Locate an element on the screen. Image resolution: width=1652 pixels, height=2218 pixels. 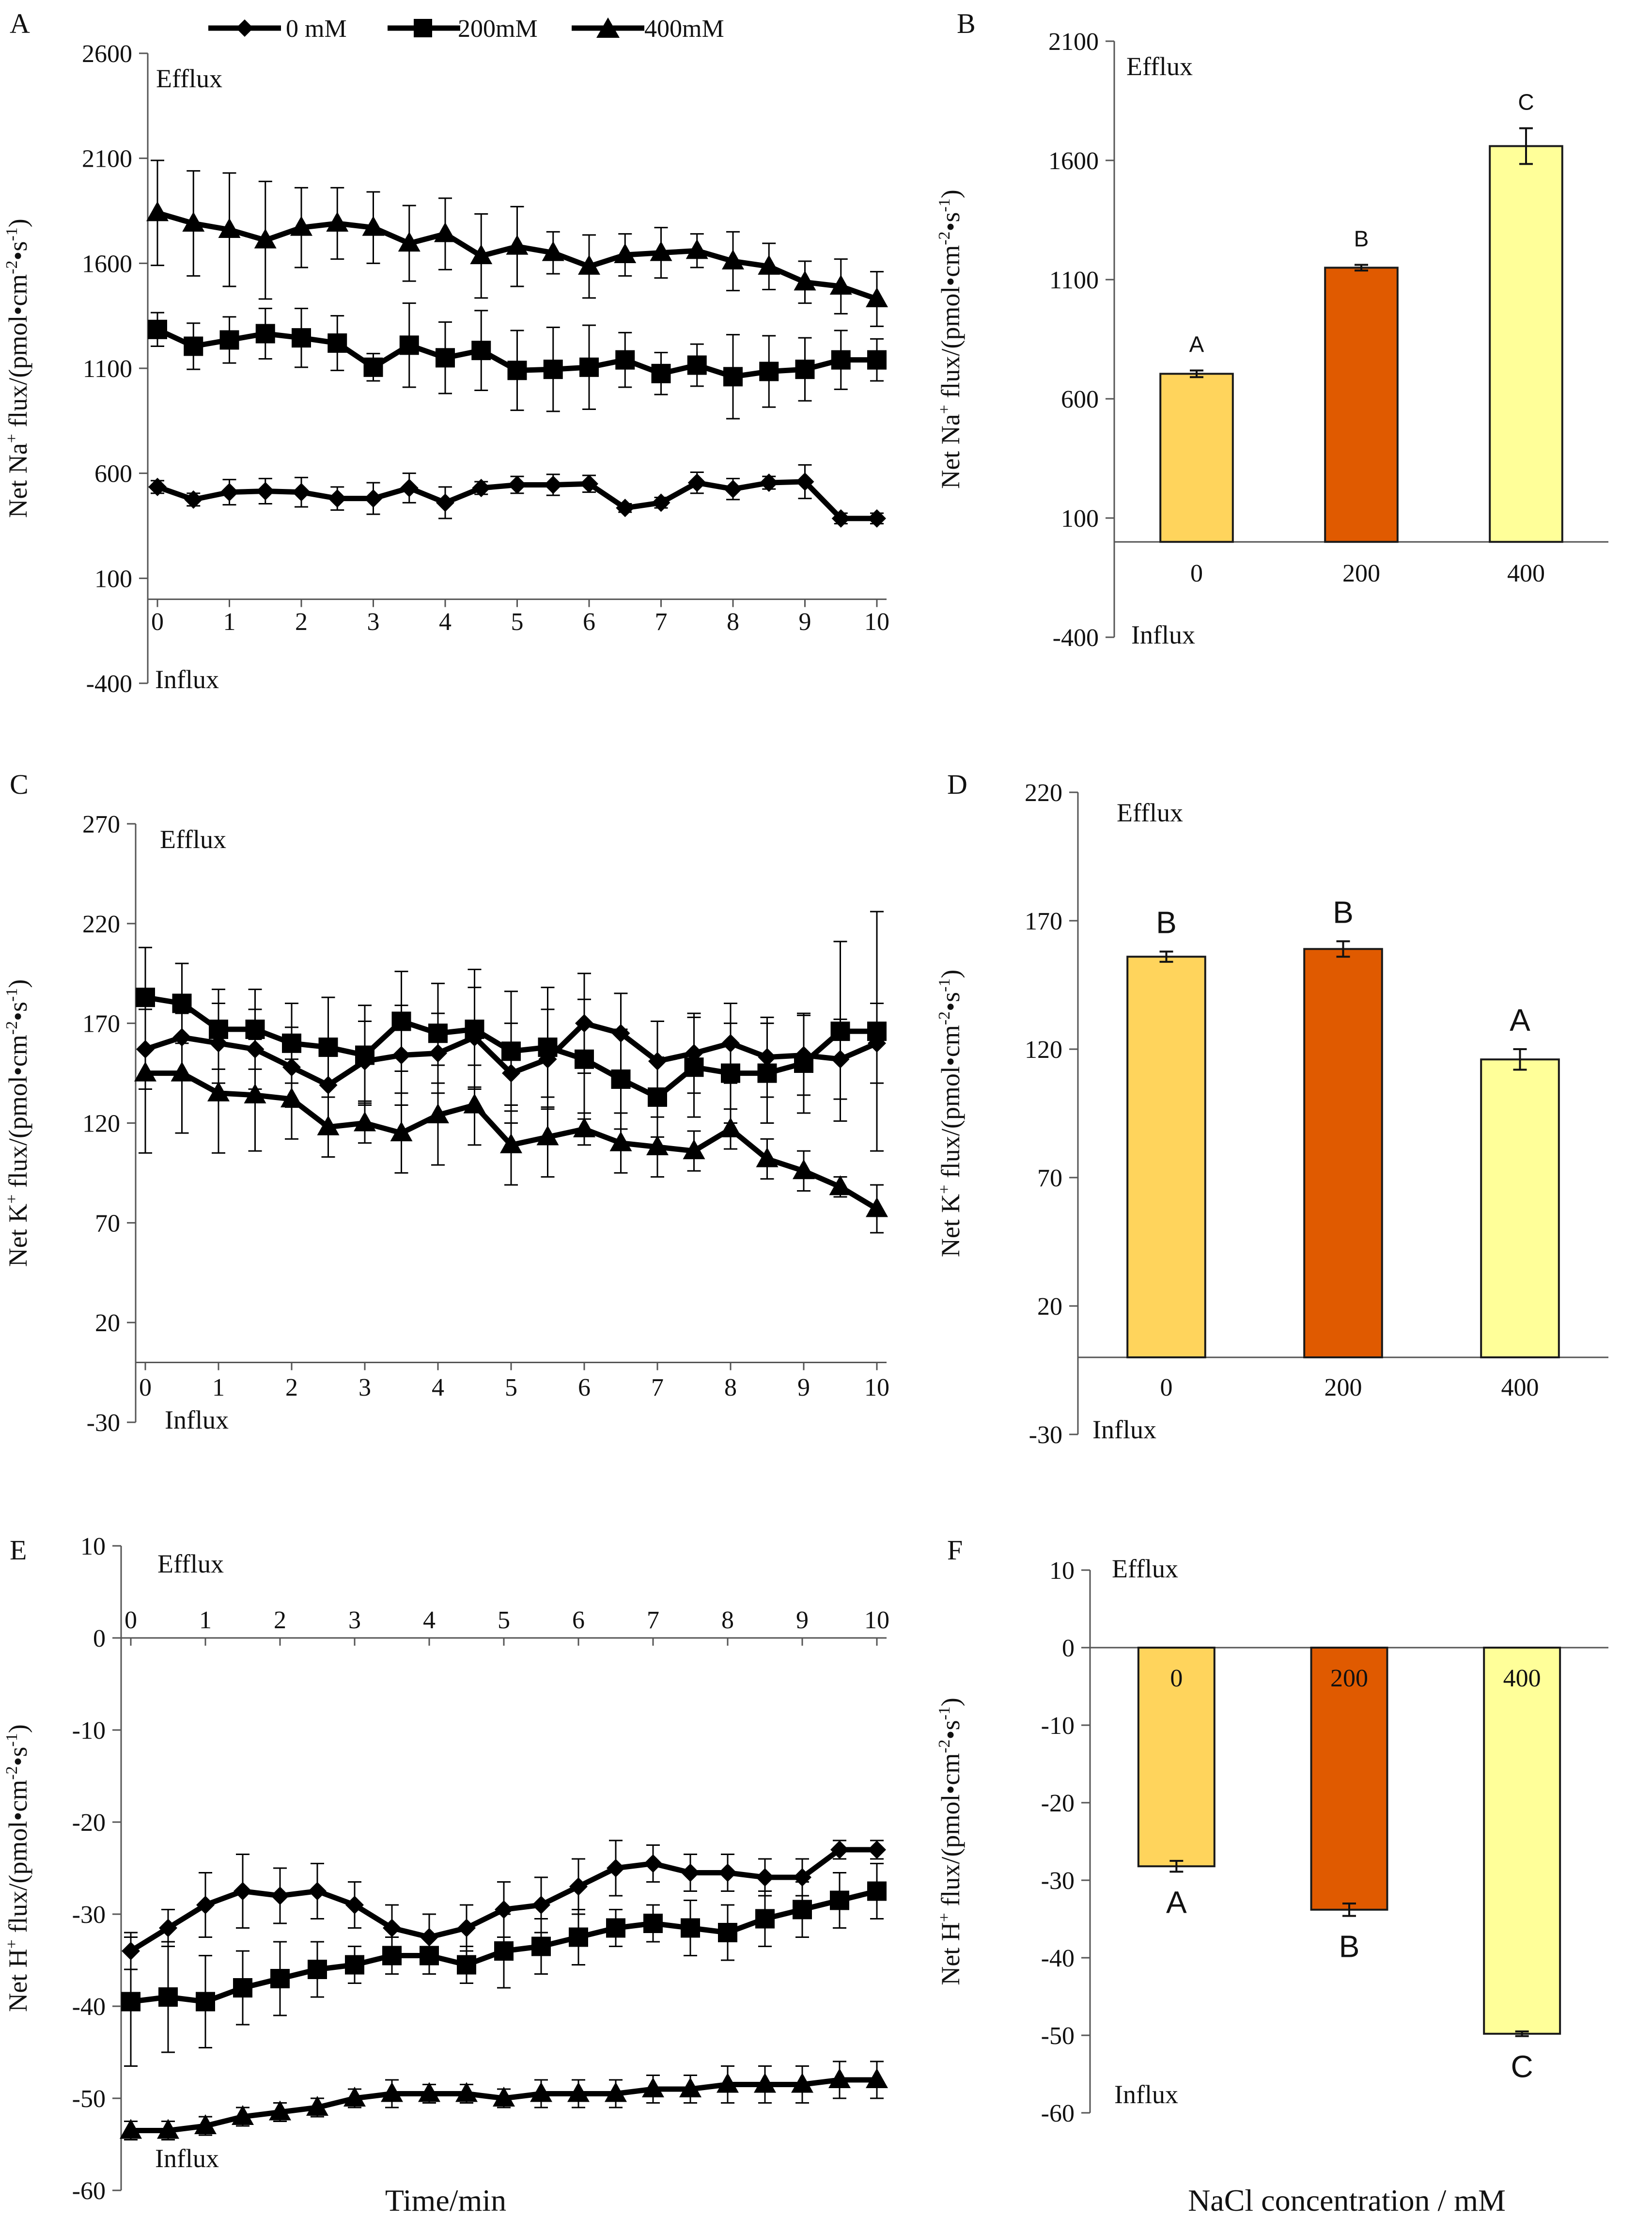
y-tick-label-b: -400 is located at coordinates (1076, 638).